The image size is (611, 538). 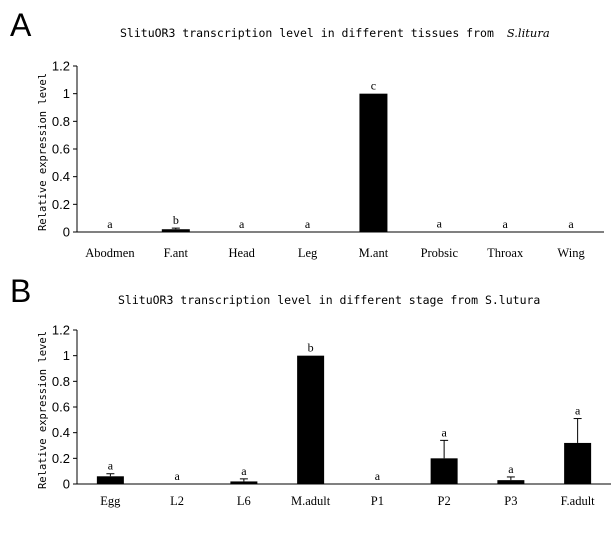 I want to click on panel-b-error-bars, so click(x=344, y=450).